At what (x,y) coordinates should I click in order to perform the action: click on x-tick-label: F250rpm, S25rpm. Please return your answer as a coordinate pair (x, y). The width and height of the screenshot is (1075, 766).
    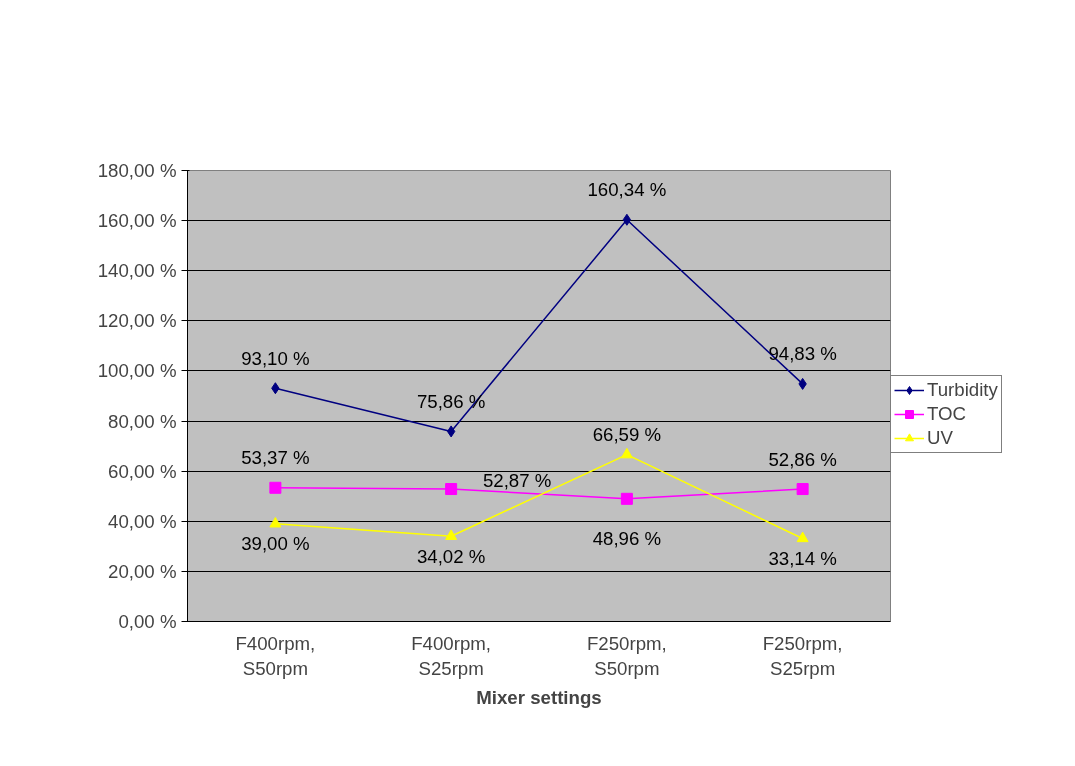
    Looking at the image, I should click on (802, 655).